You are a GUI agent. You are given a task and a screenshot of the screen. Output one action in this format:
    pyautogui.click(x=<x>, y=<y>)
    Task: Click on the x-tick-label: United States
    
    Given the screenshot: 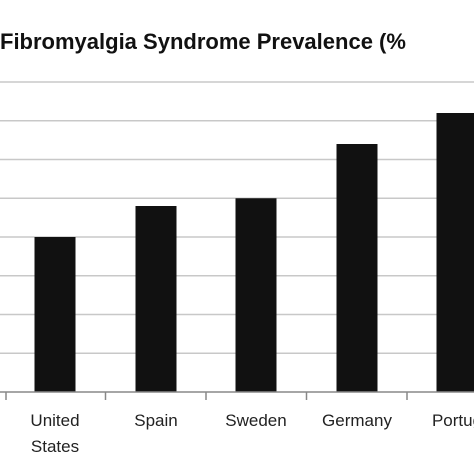 What is the action you would take?
    pyautogui.click(x=54, y=433)
    